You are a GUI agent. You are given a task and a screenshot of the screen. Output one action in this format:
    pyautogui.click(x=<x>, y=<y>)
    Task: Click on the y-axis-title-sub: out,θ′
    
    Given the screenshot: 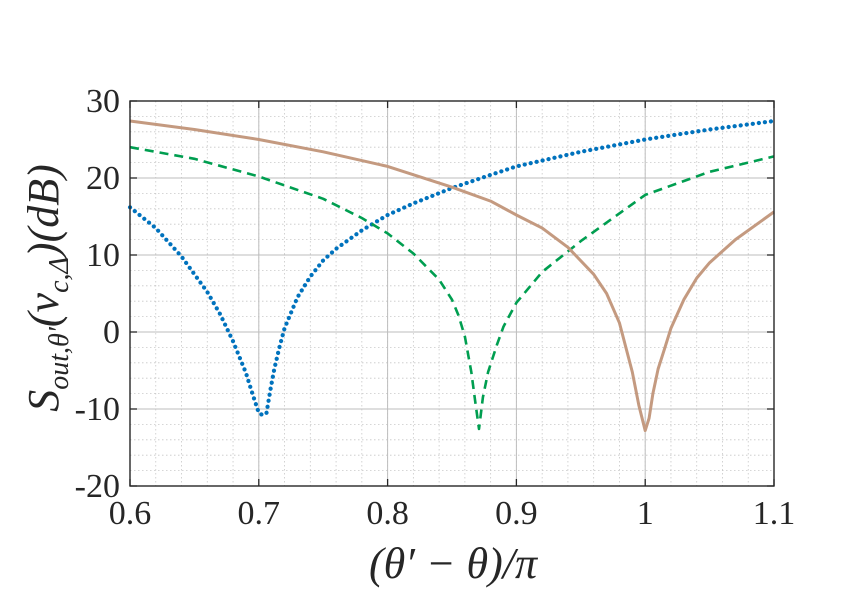 What is the action you would take?
    pyautogui.click(x=59, y=358)
    